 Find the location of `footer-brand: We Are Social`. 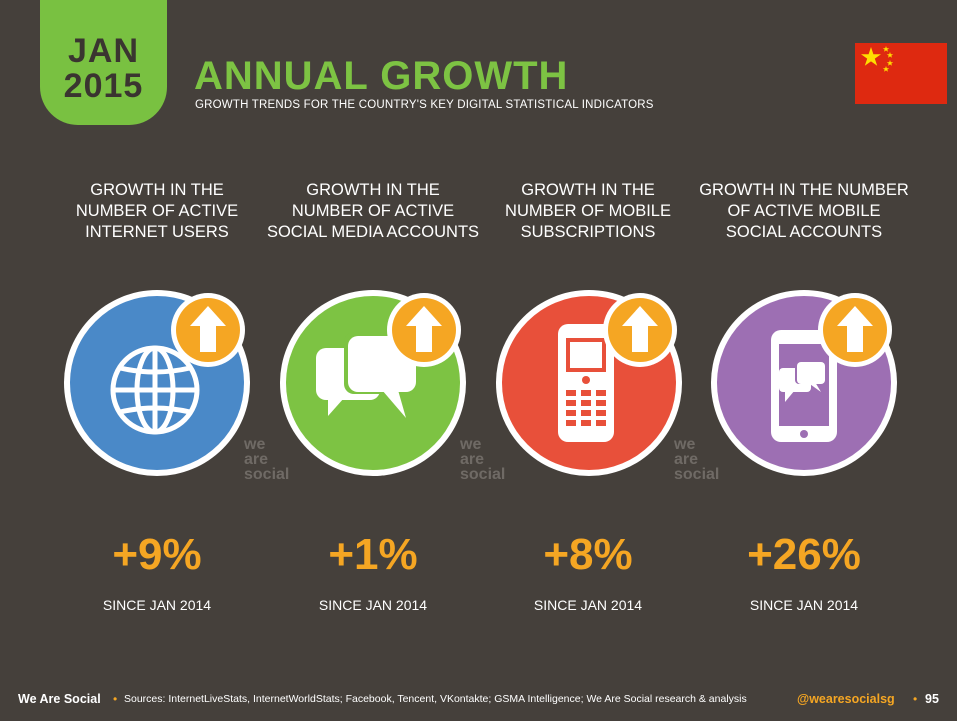

footer-brand: We Are Social is located at coordinates (59, 699).